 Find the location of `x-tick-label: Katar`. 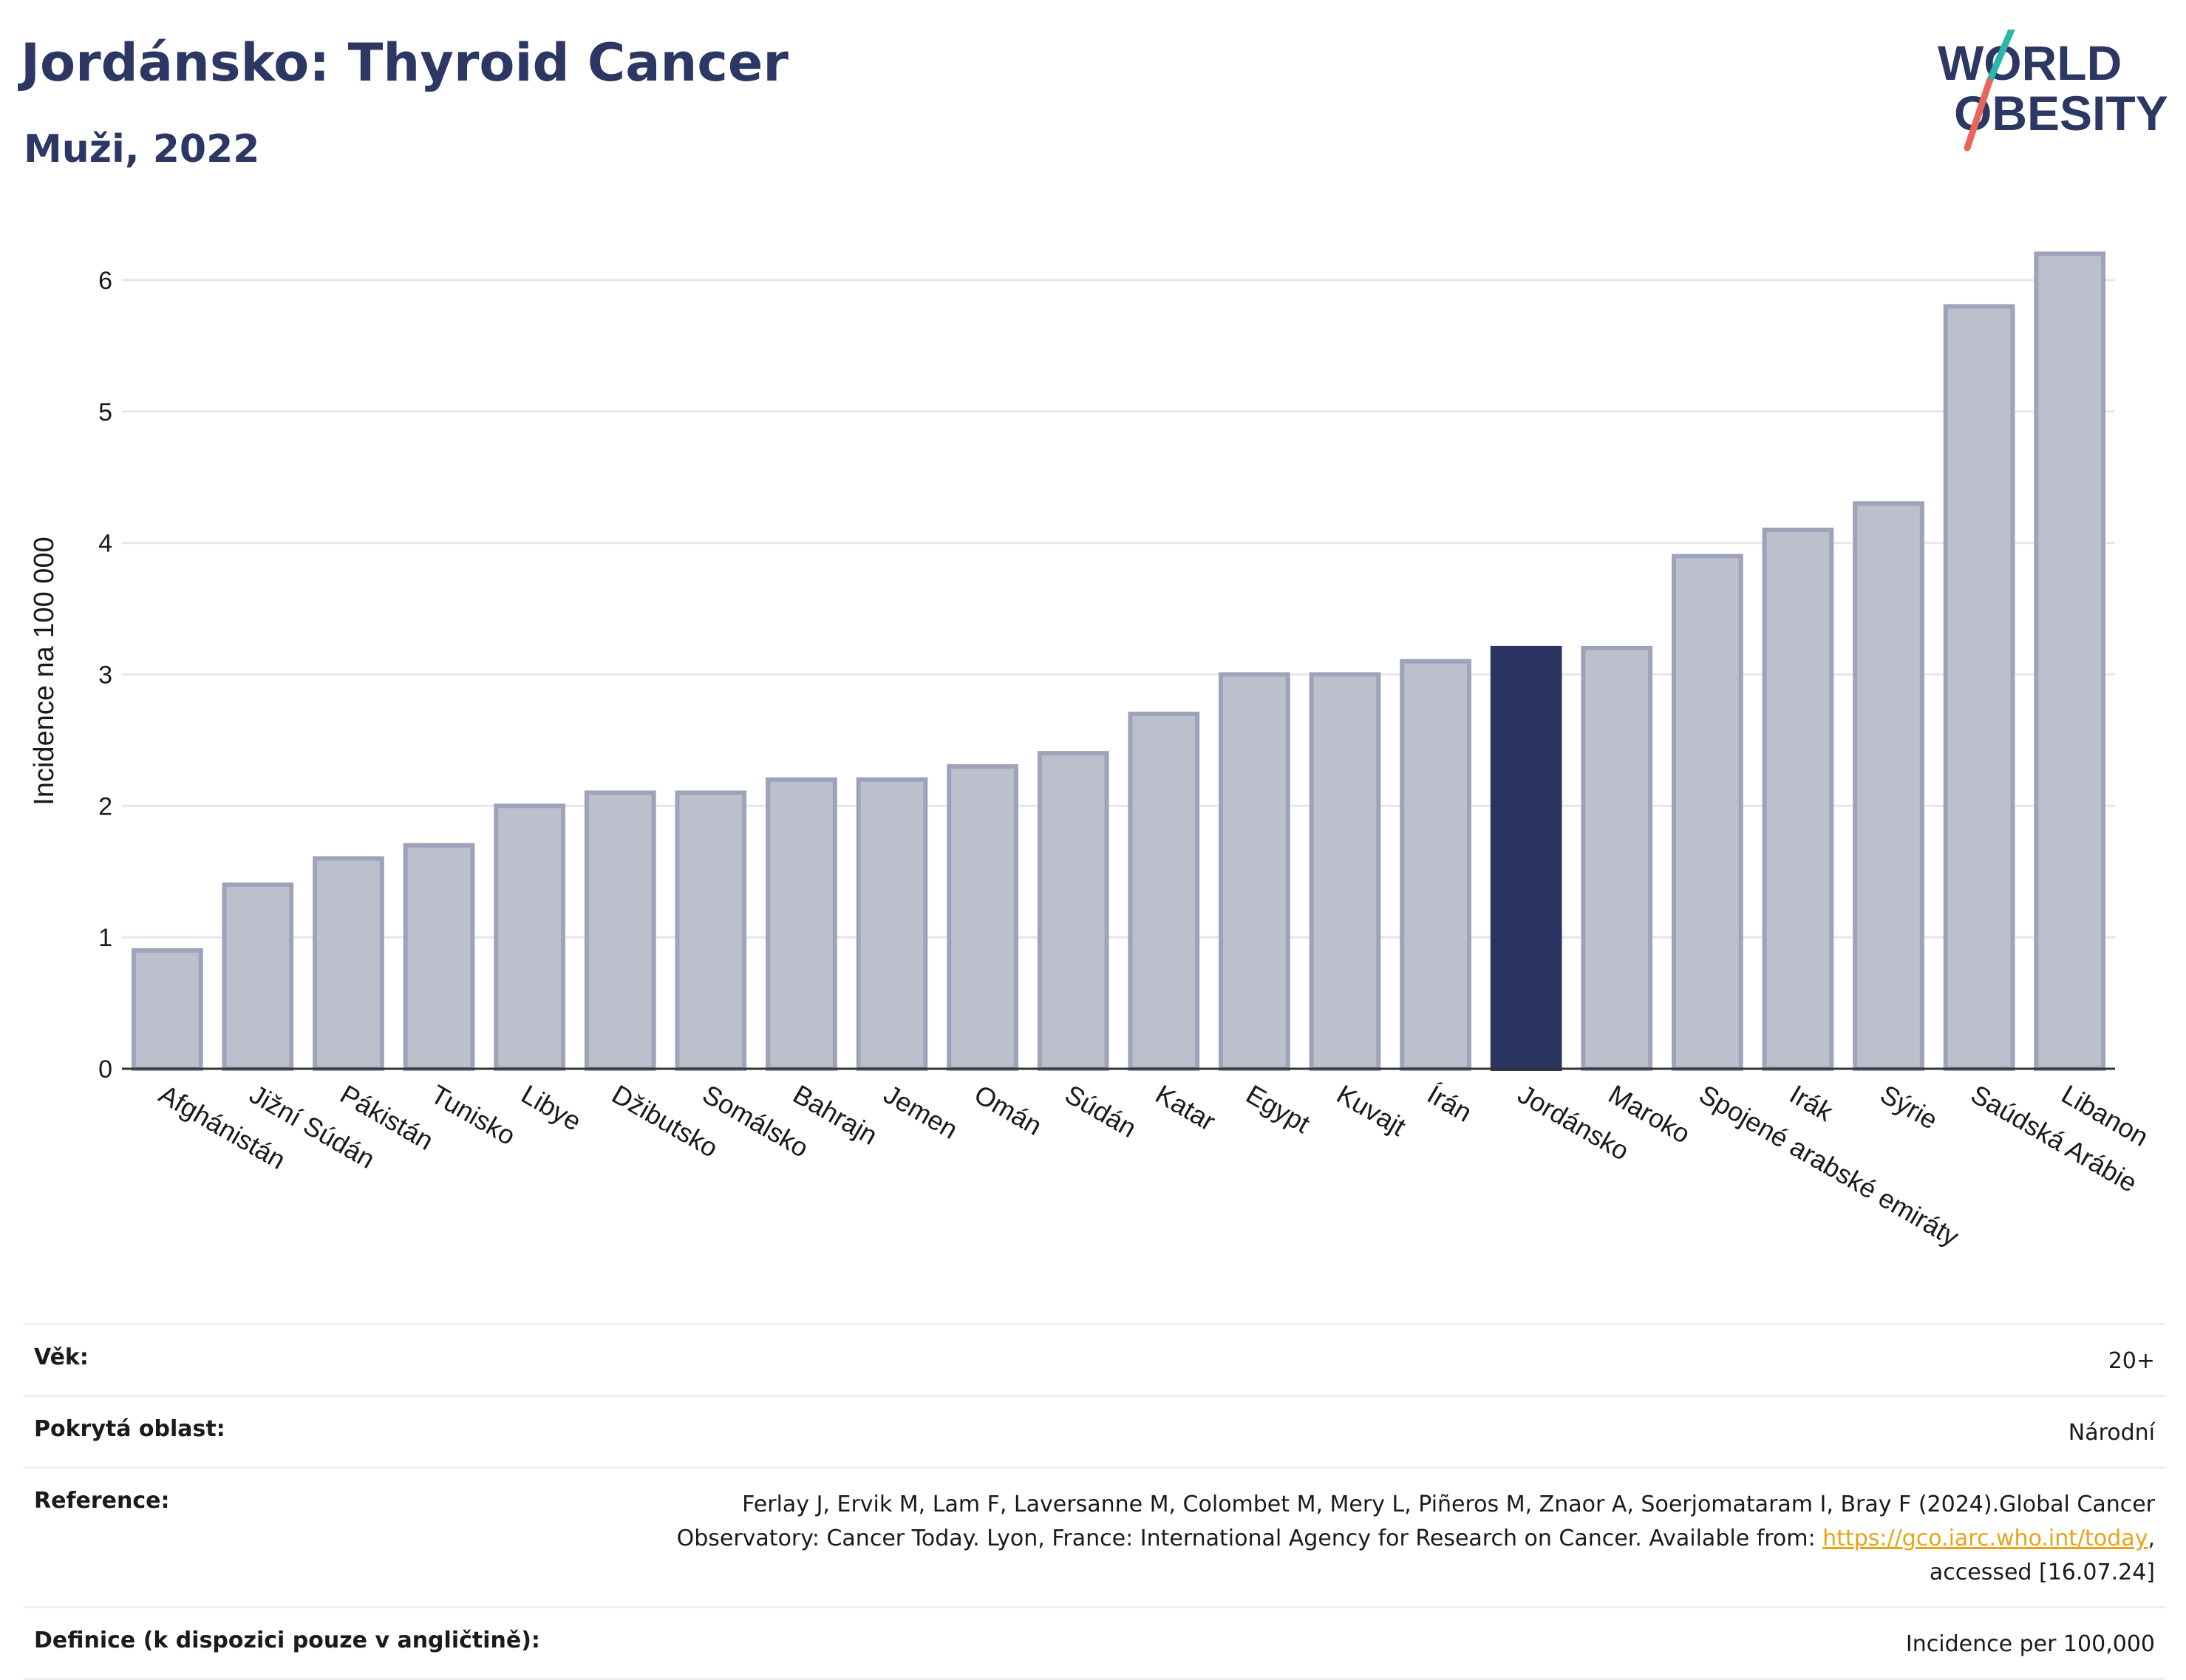

x-tick-label: Katar is located at coordinates (1186, 1107).